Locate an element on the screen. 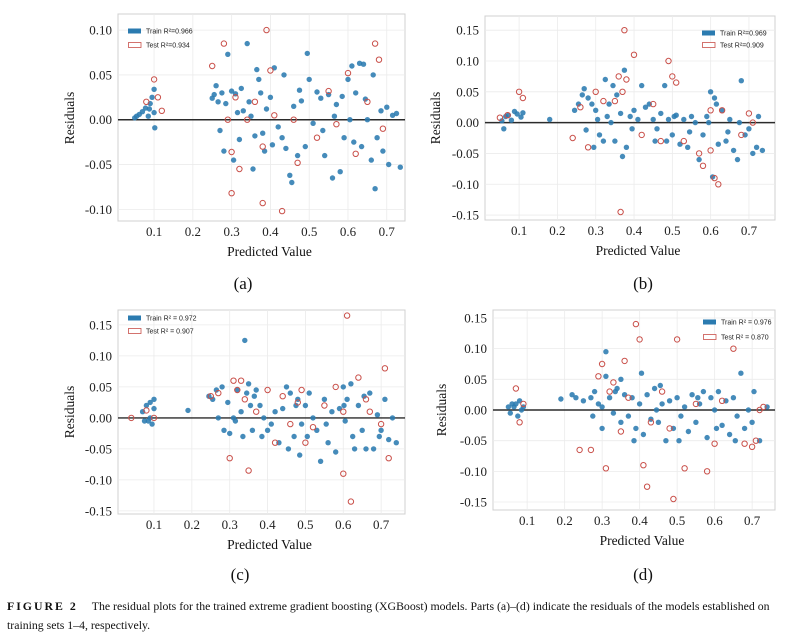  y-tick-label: -0.10 is located at coordinates (465, 184).